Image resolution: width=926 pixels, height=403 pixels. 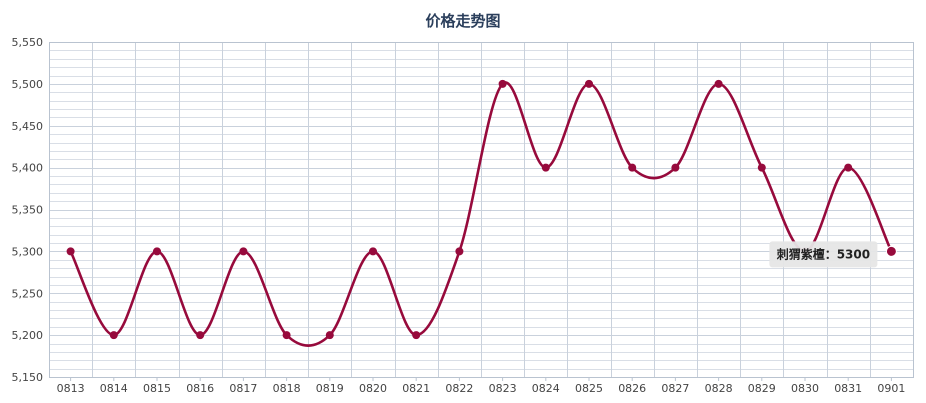 I want to click on x-tick-label: 0817, so click(x=243, y=388).